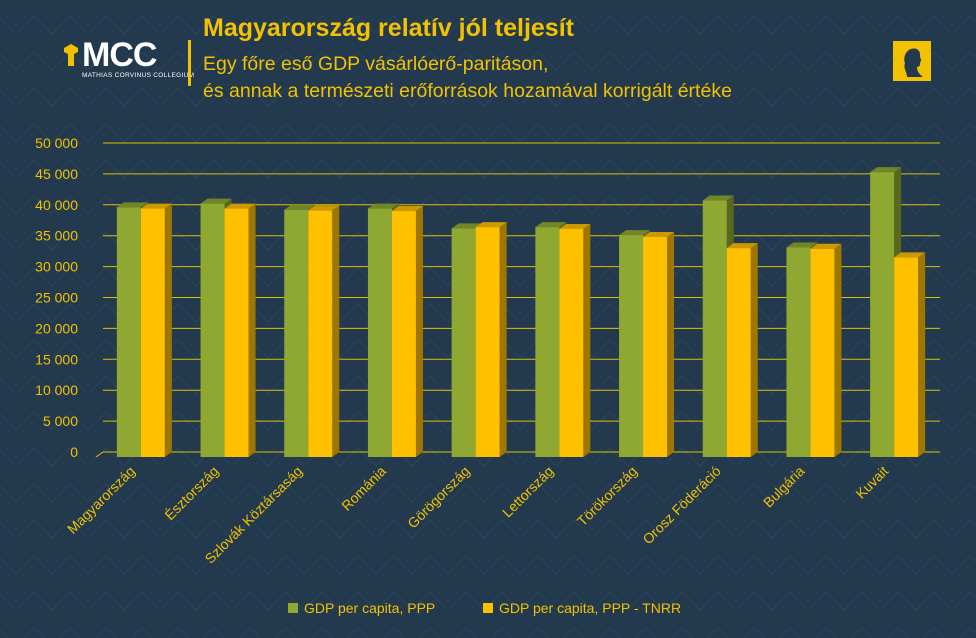 The image size is (976, 638). I want to click on logo-subtext: MATHIAS CORVINUS COLLEGIUM, so click(138, 75).